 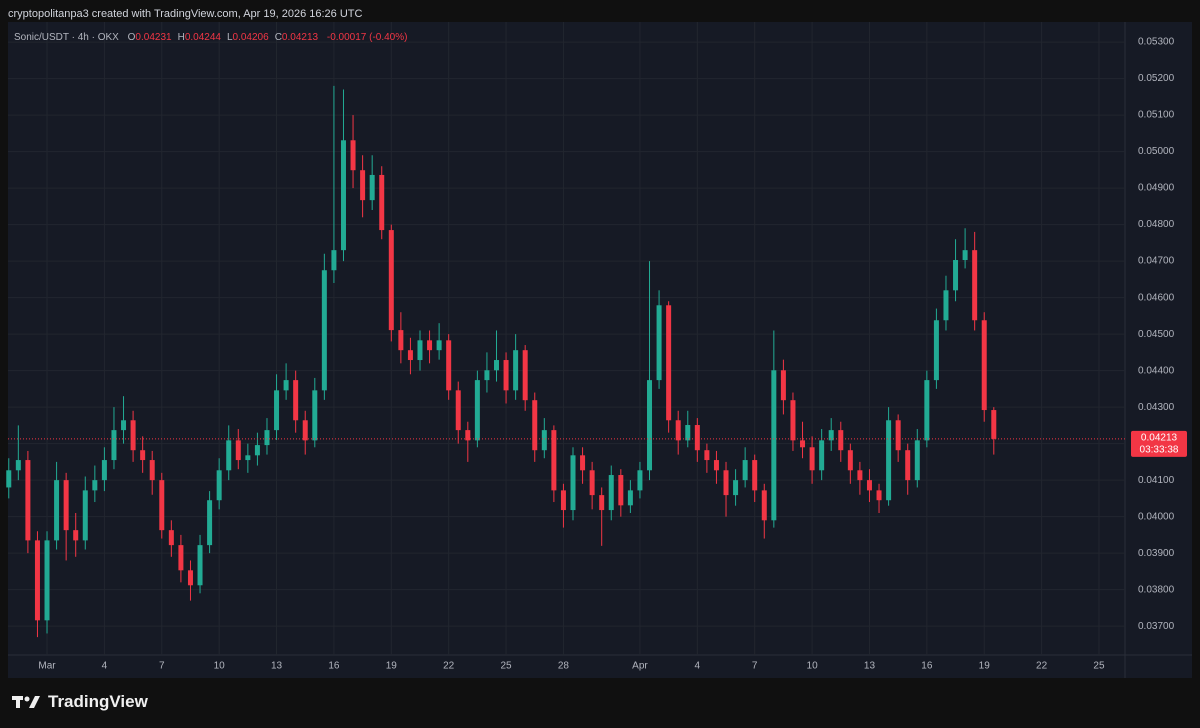 I want to click on y-tick-label: 0.03900, so click(x=1156, y=553).